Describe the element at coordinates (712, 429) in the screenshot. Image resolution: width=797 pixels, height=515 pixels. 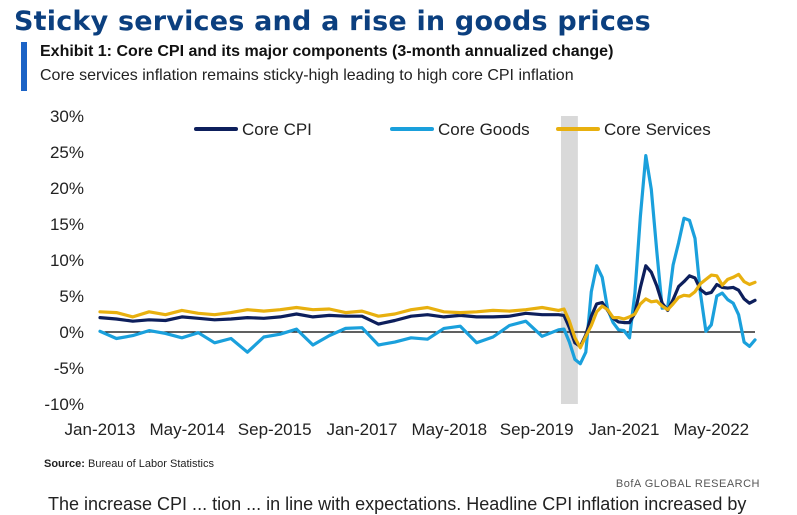
I see `x-tick-label: May-2022` at that location.